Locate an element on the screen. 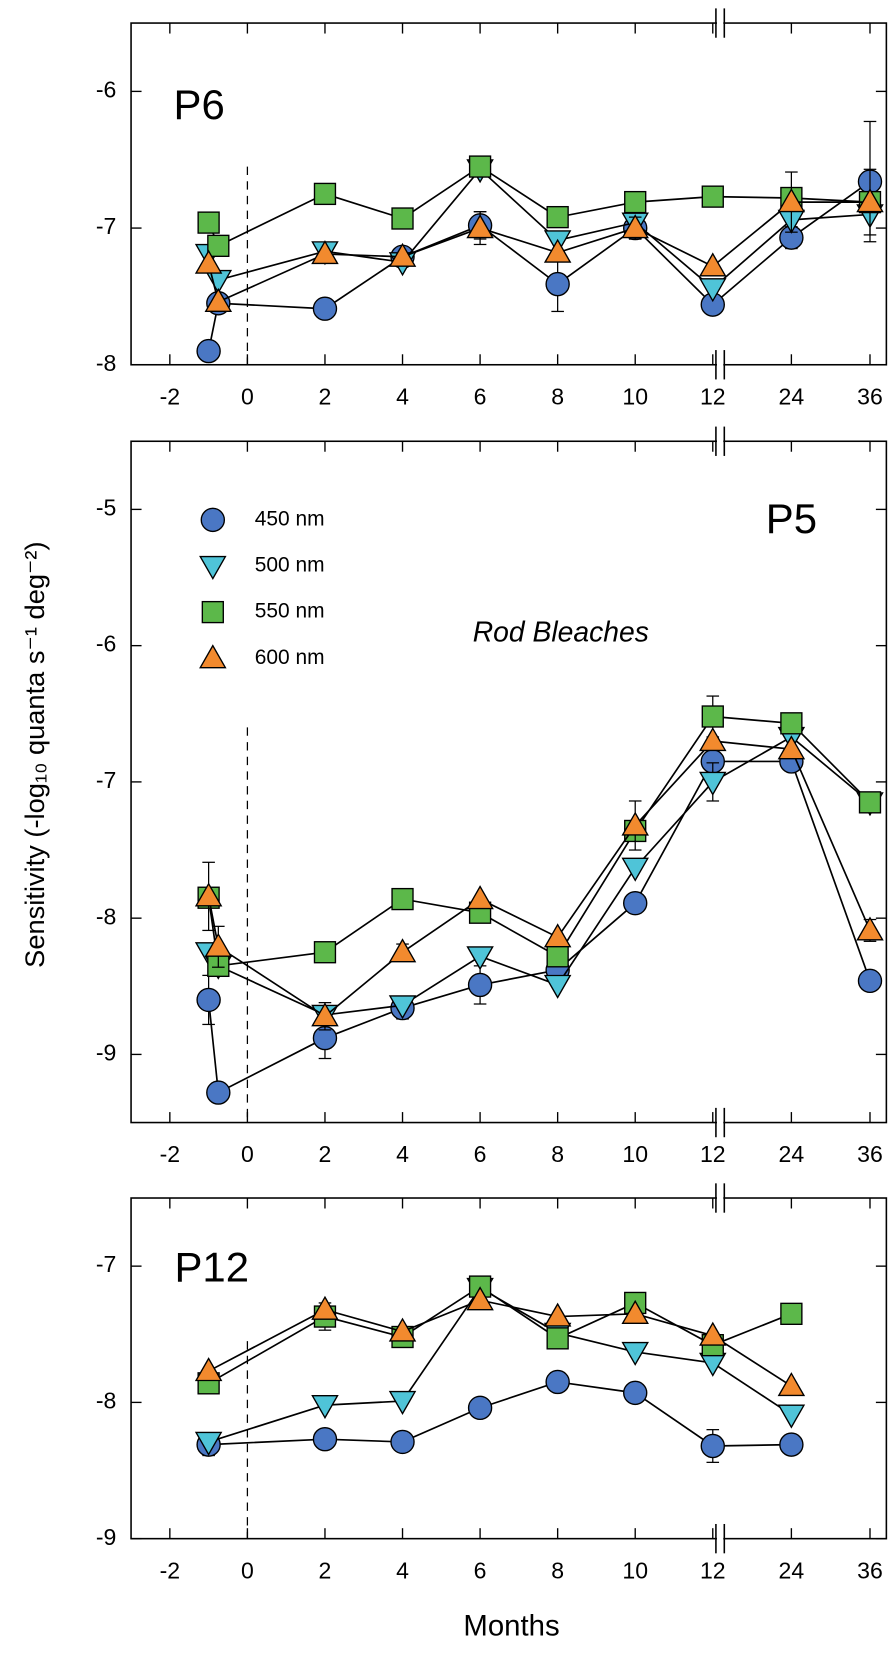  y-tick-label: -9 is located at coordinates (106, 1537).